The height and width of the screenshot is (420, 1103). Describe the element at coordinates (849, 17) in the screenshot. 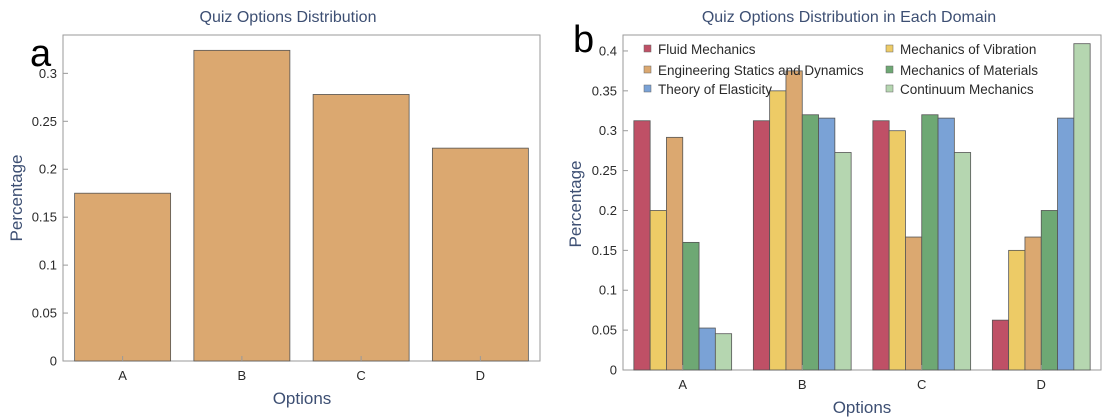

I see `chart-b-title: Quiz Options Distribution in Each Domain` at that location.